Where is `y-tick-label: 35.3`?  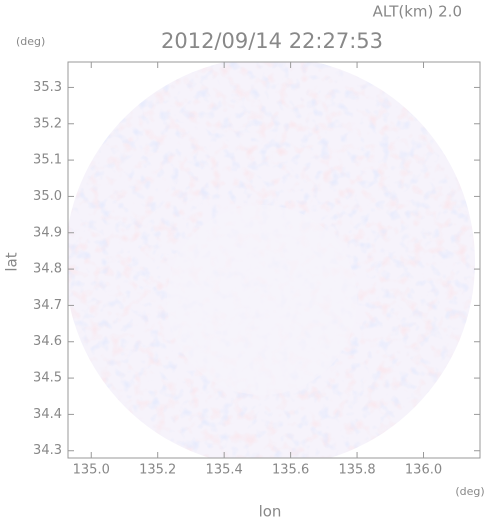
y-tick-label: 35.3 is located at coordinates (47, 87).